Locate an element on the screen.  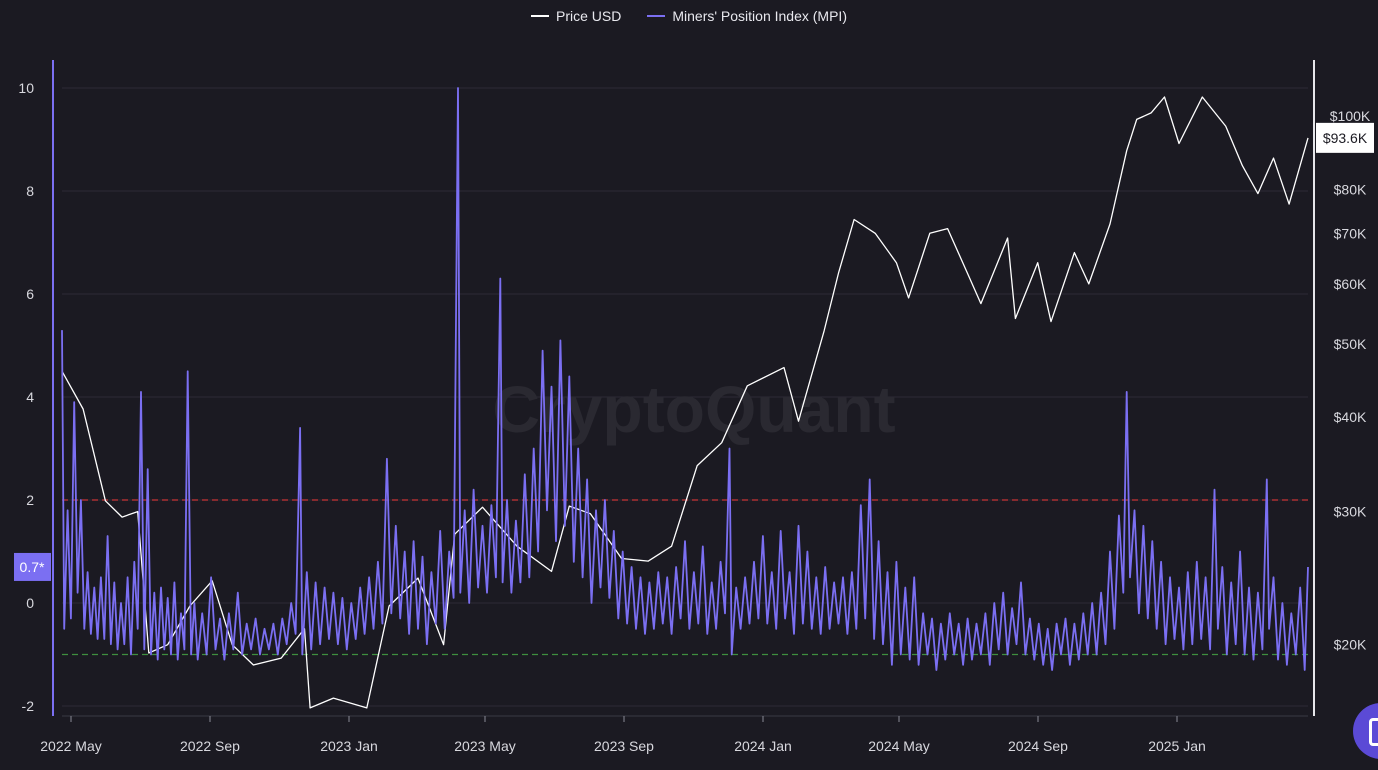
y-left-tick-label: 6 is located at coordinates (30, 294).